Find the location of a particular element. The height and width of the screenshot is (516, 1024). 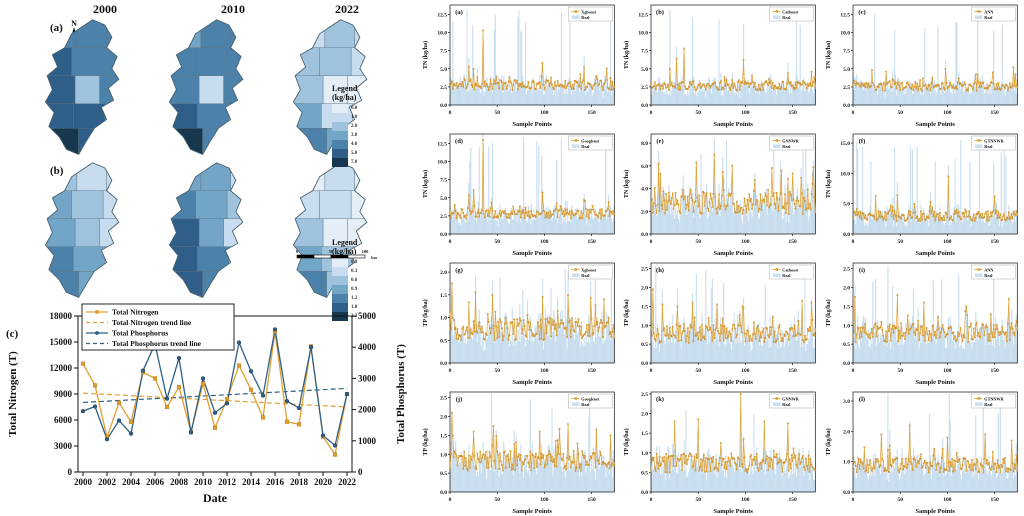

panel-a-label: (a) is located at coordinates (56, 28).